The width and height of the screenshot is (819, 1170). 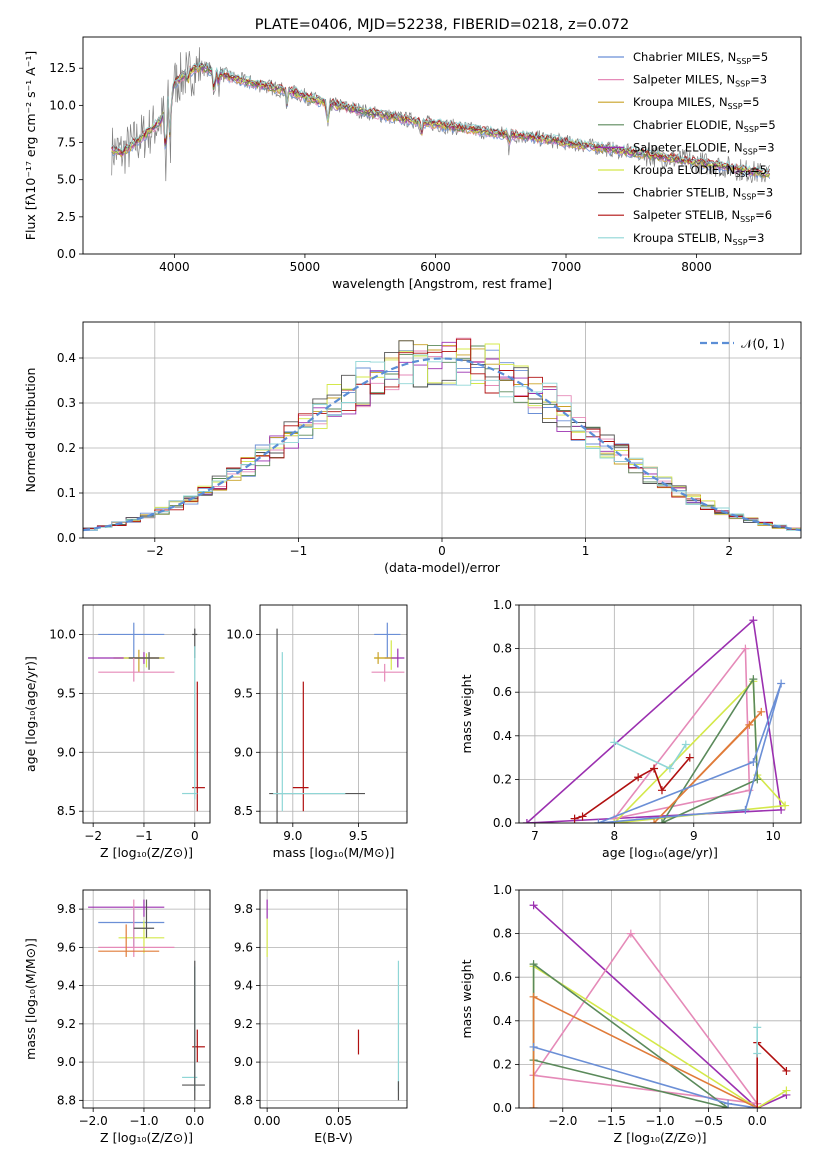 What do you see at coordinates (267, 1121) in the screenshot?
I see `x-tick-label: 0.00` at bounding box center [267, 1121].